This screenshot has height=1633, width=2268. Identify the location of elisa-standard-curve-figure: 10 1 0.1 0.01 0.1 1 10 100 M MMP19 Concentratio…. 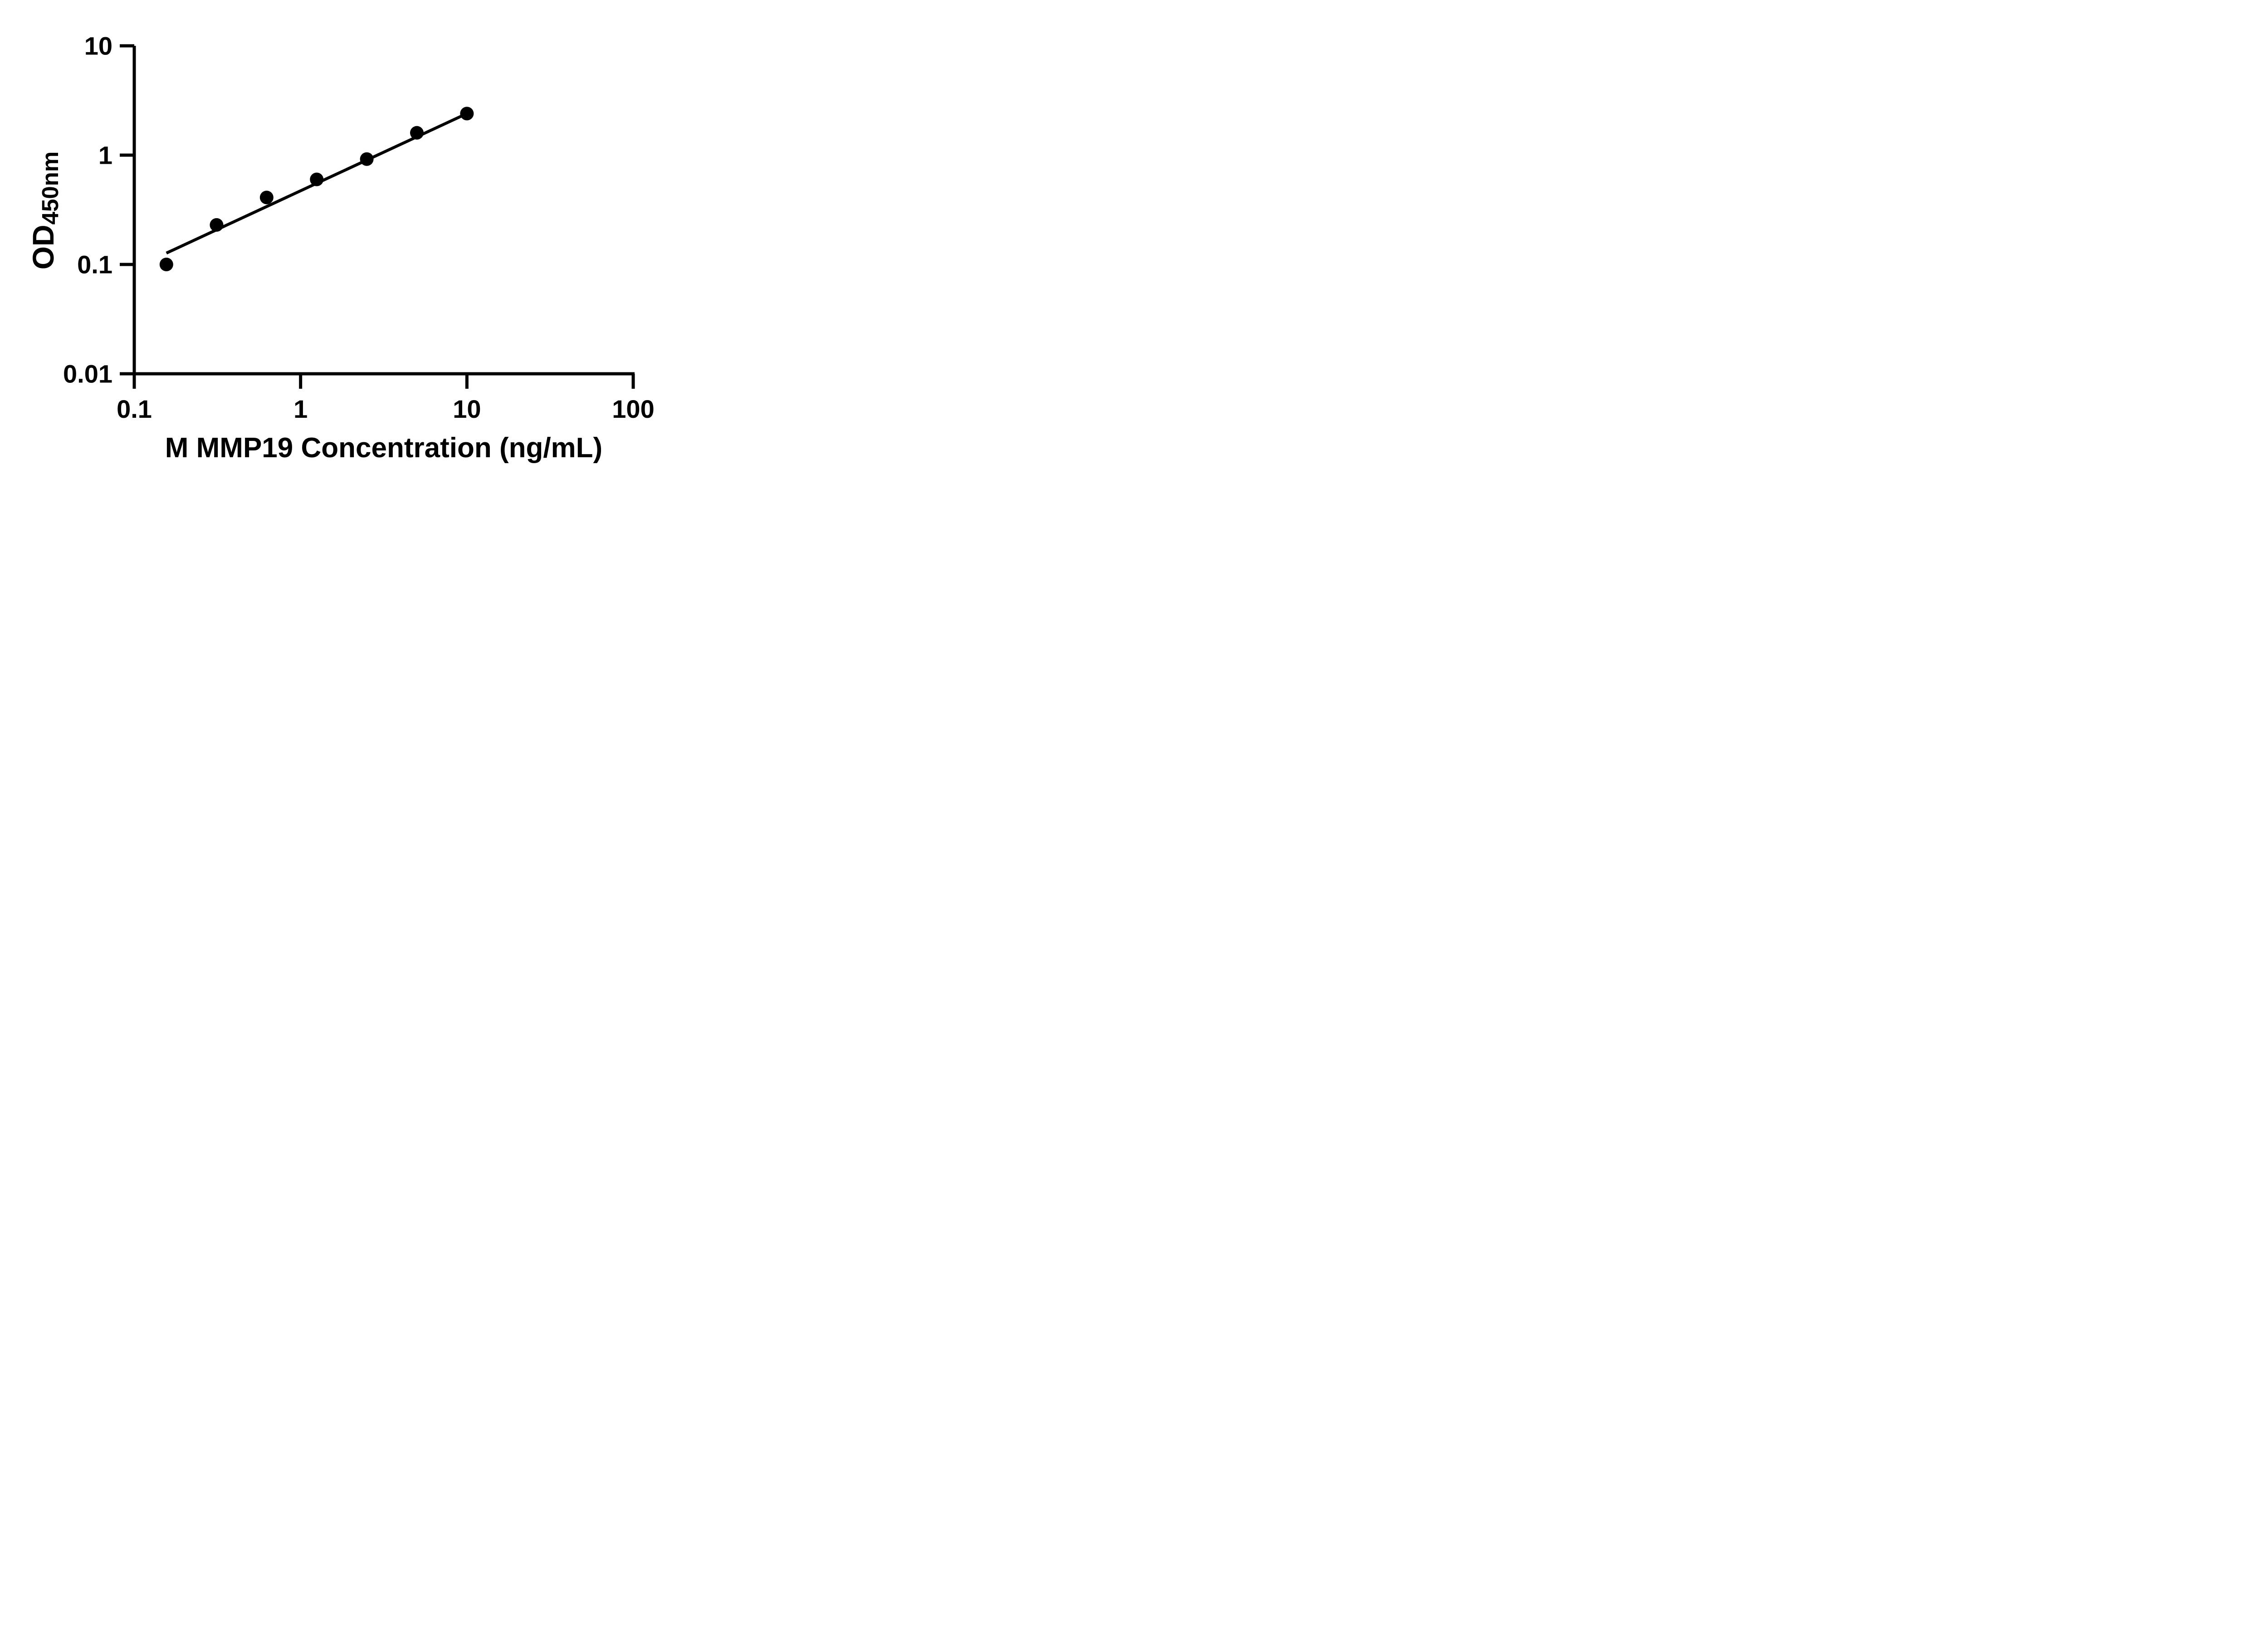
(351, 246).